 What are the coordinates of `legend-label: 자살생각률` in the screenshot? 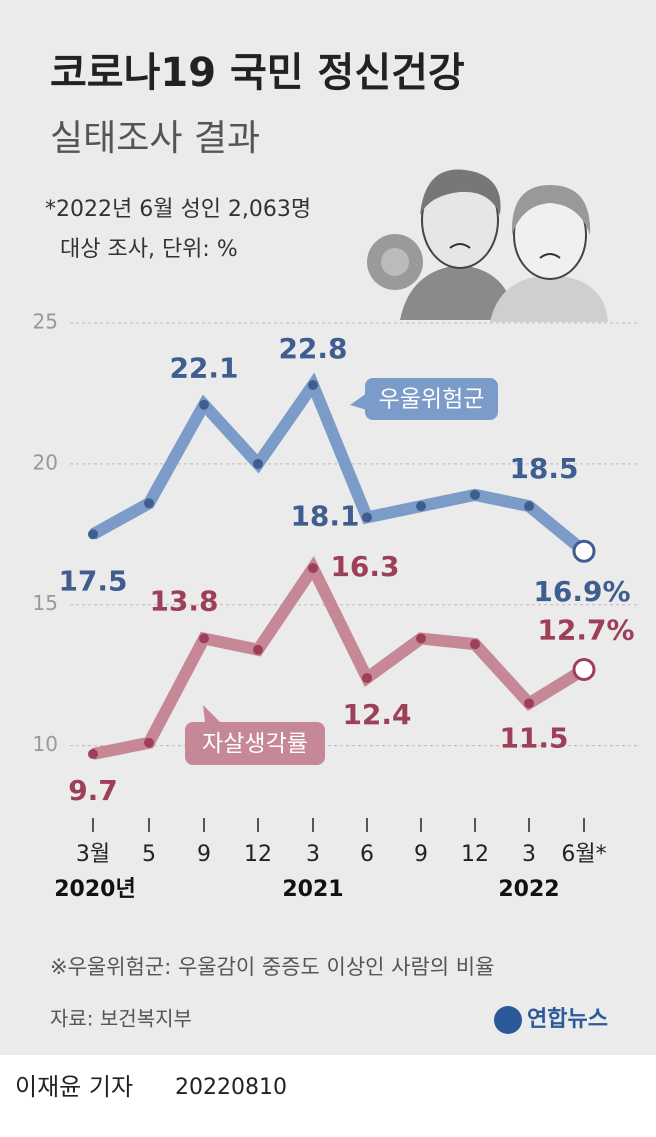 It's located at (255, 744).